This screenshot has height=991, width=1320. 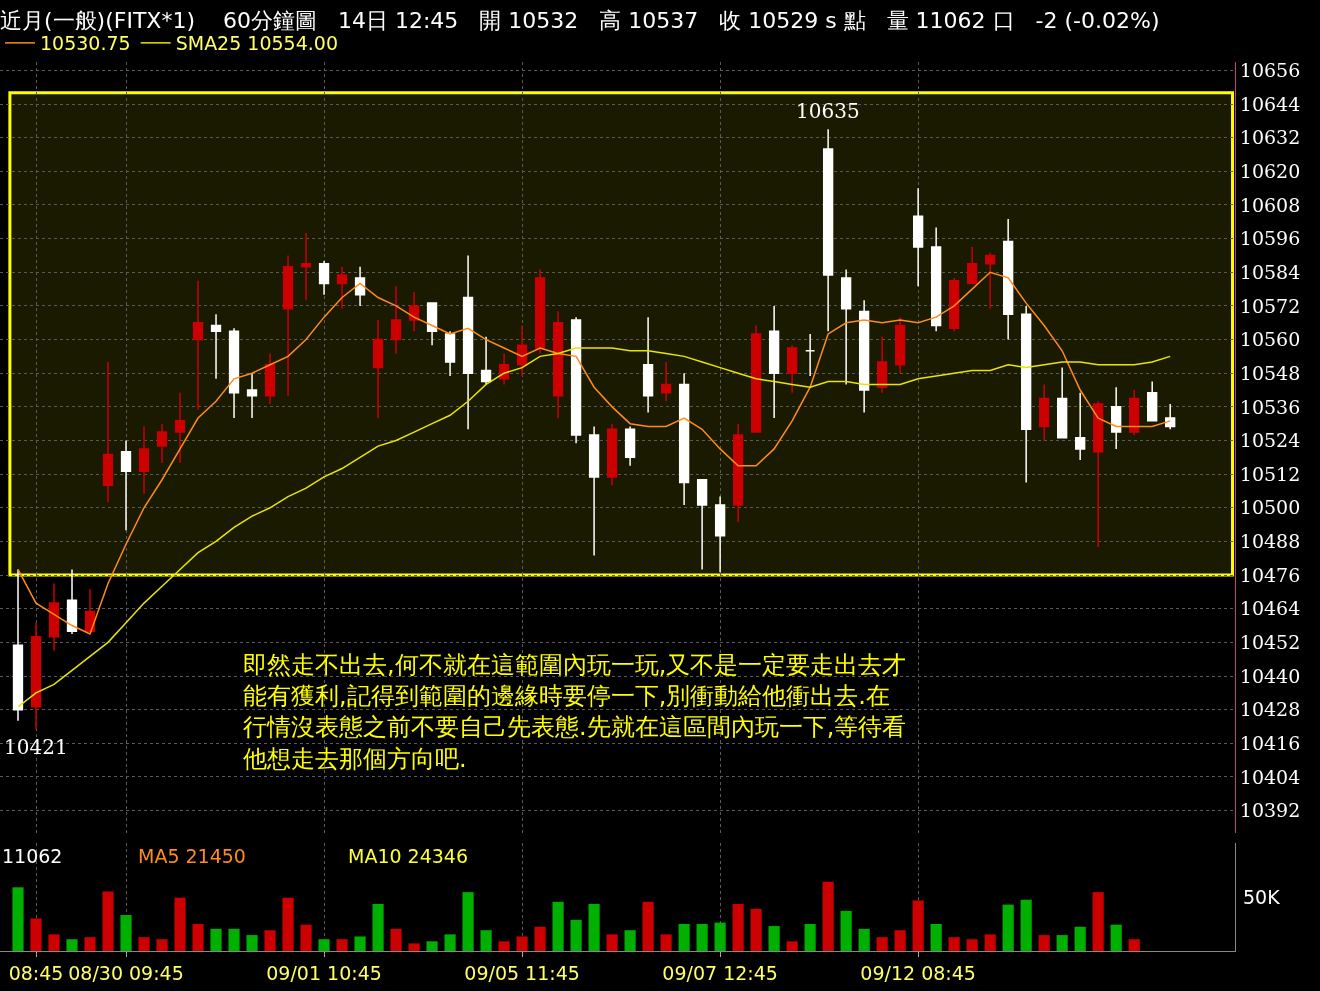 What do you see at coordinates (1270, 541) in the screenshot?
I see `y-tick-label: 10488` at bounding box center [1270, 541].